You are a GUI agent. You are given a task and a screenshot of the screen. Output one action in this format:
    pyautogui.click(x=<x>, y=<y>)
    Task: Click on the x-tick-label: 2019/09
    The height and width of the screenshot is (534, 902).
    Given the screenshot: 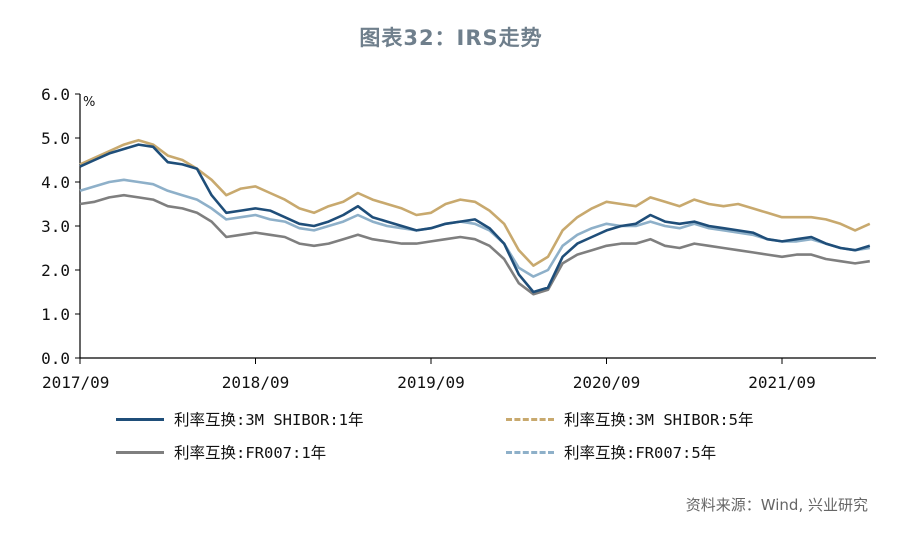 What is the action you would take?
    pyautogui.click(x=430, y=382)
    